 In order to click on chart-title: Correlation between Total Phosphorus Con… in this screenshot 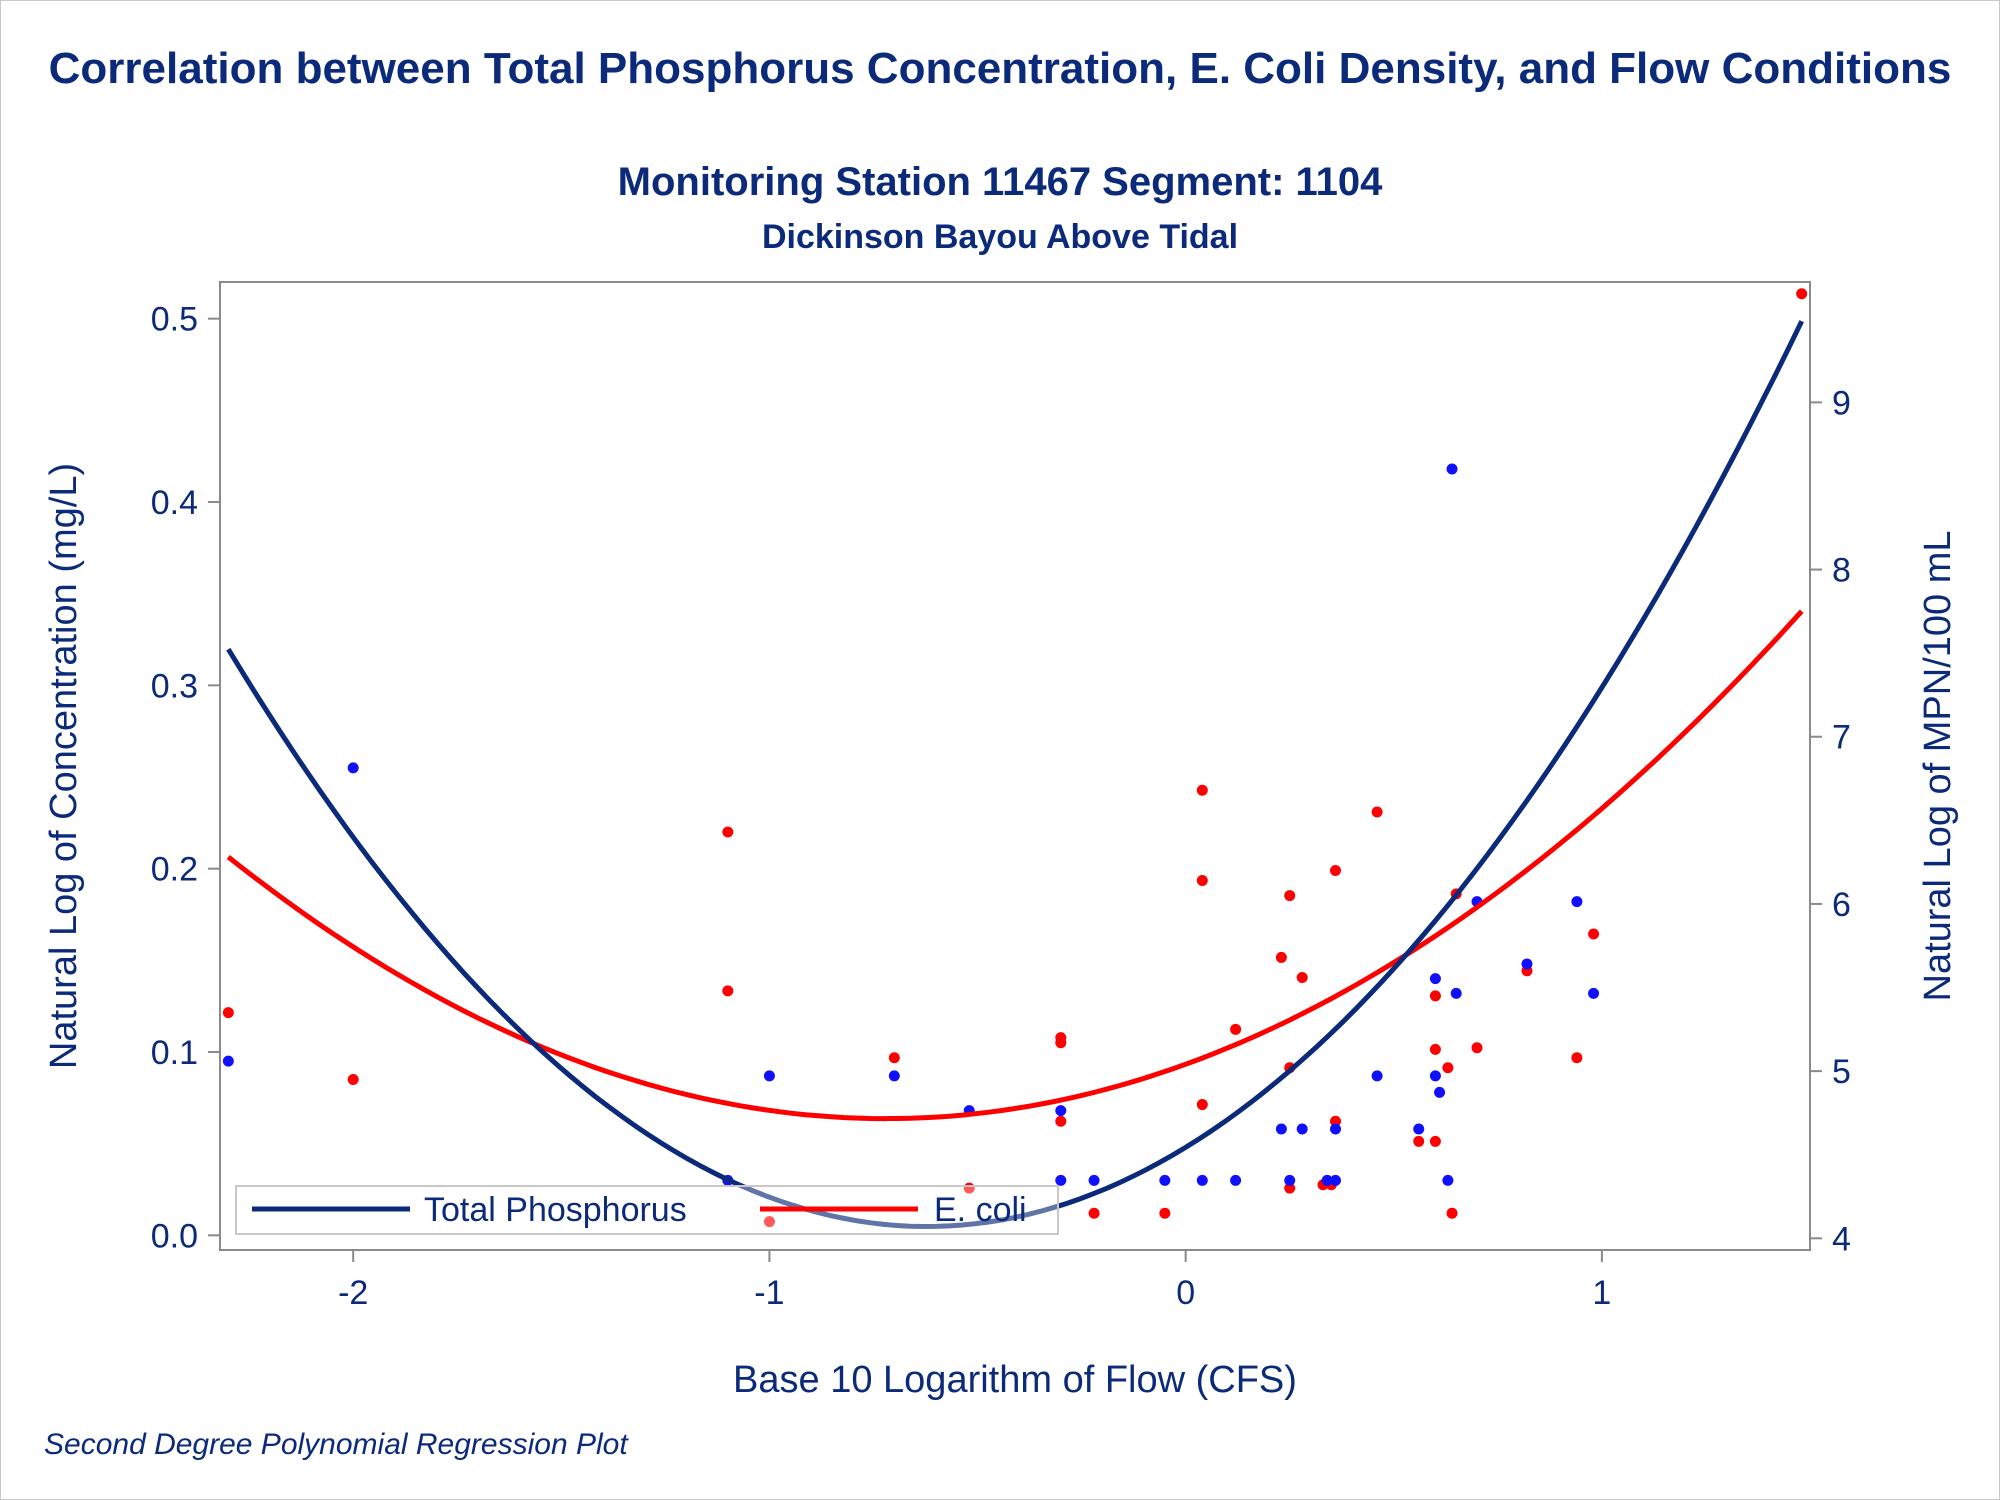, I will do `click(1000, 68)`.